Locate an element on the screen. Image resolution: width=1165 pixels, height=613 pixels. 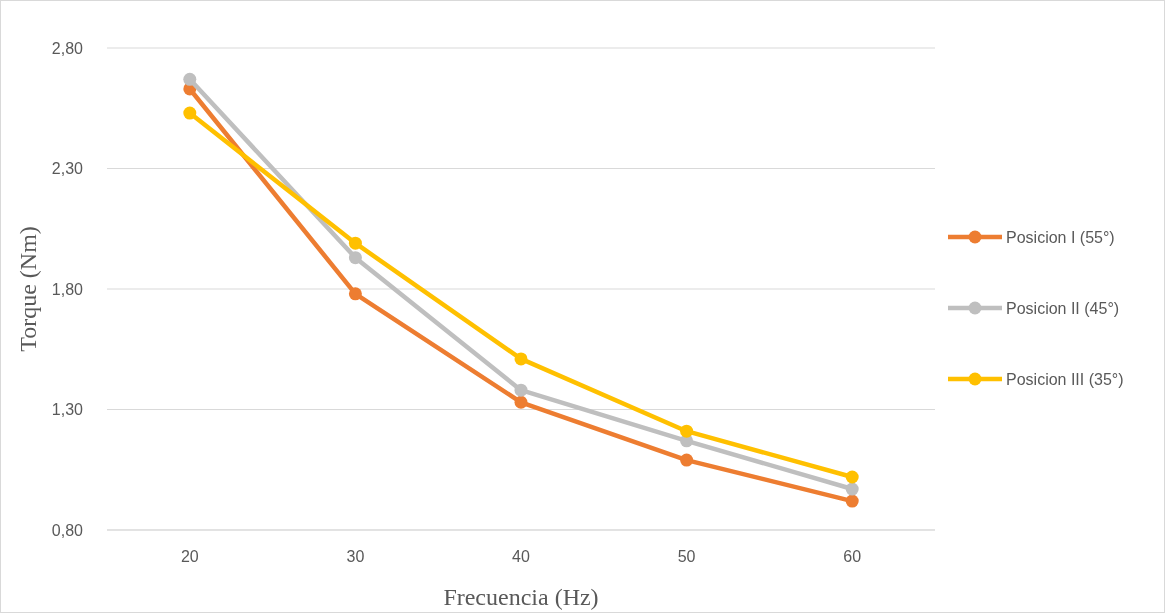
y-axis-title: Torque (Nm) is located at coordinates (28, 289).